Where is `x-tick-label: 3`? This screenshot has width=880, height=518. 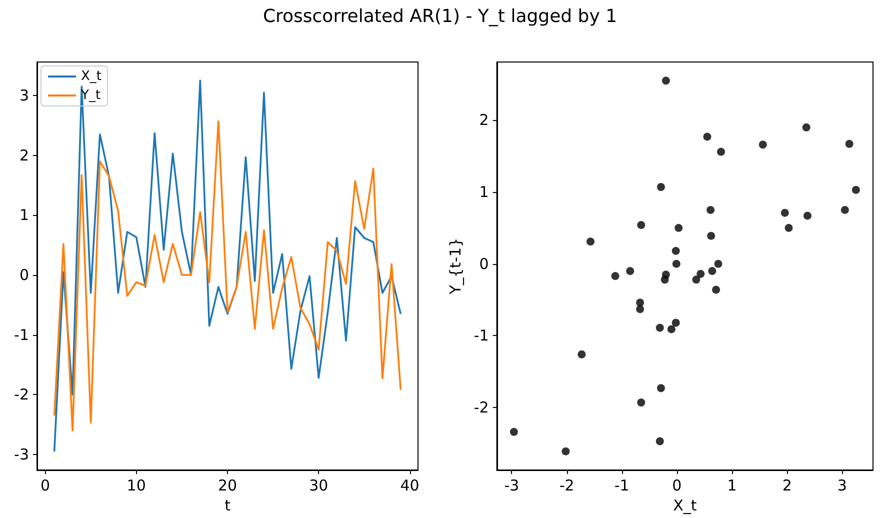 x-tick-label: 3 is located at coordinates (842, 485).